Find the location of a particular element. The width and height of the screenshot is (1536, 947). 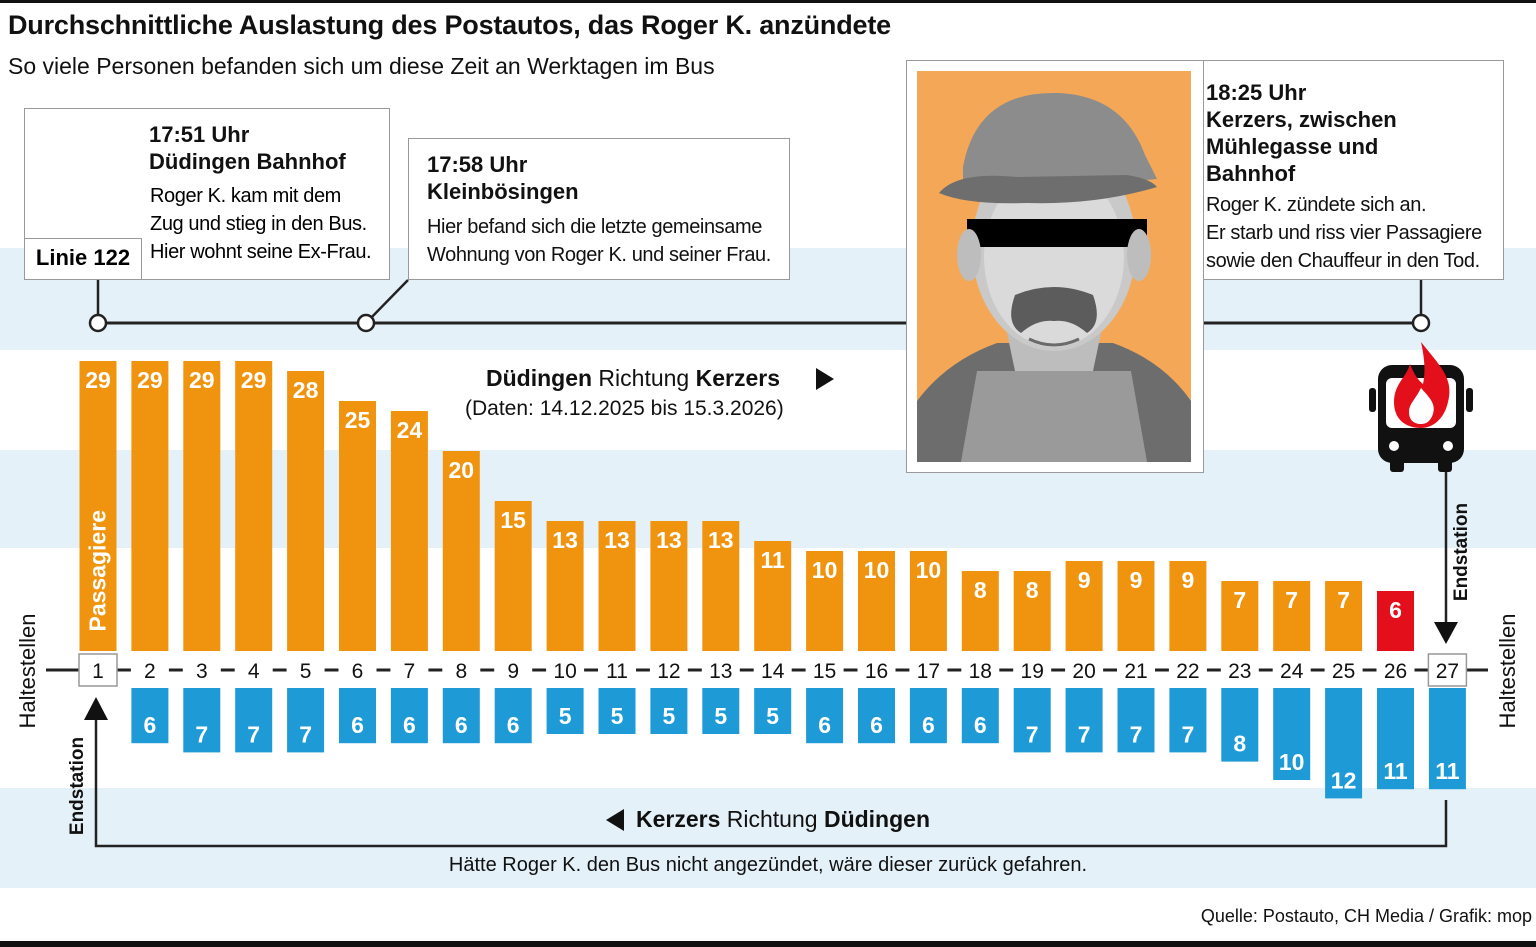

direction-mid: Richtung is located at coordinates (644, 378).